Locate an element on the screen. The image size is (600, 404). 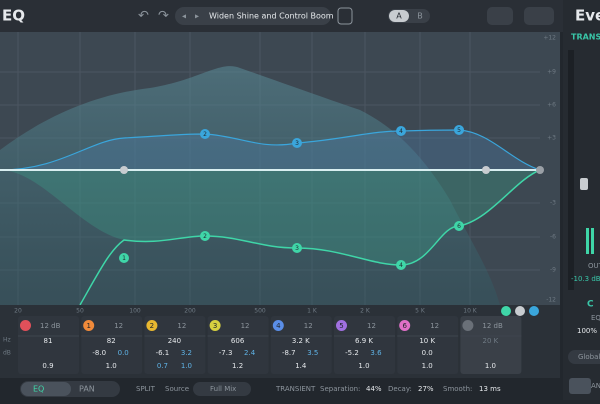
save-button is located at coordinates (345, 16).